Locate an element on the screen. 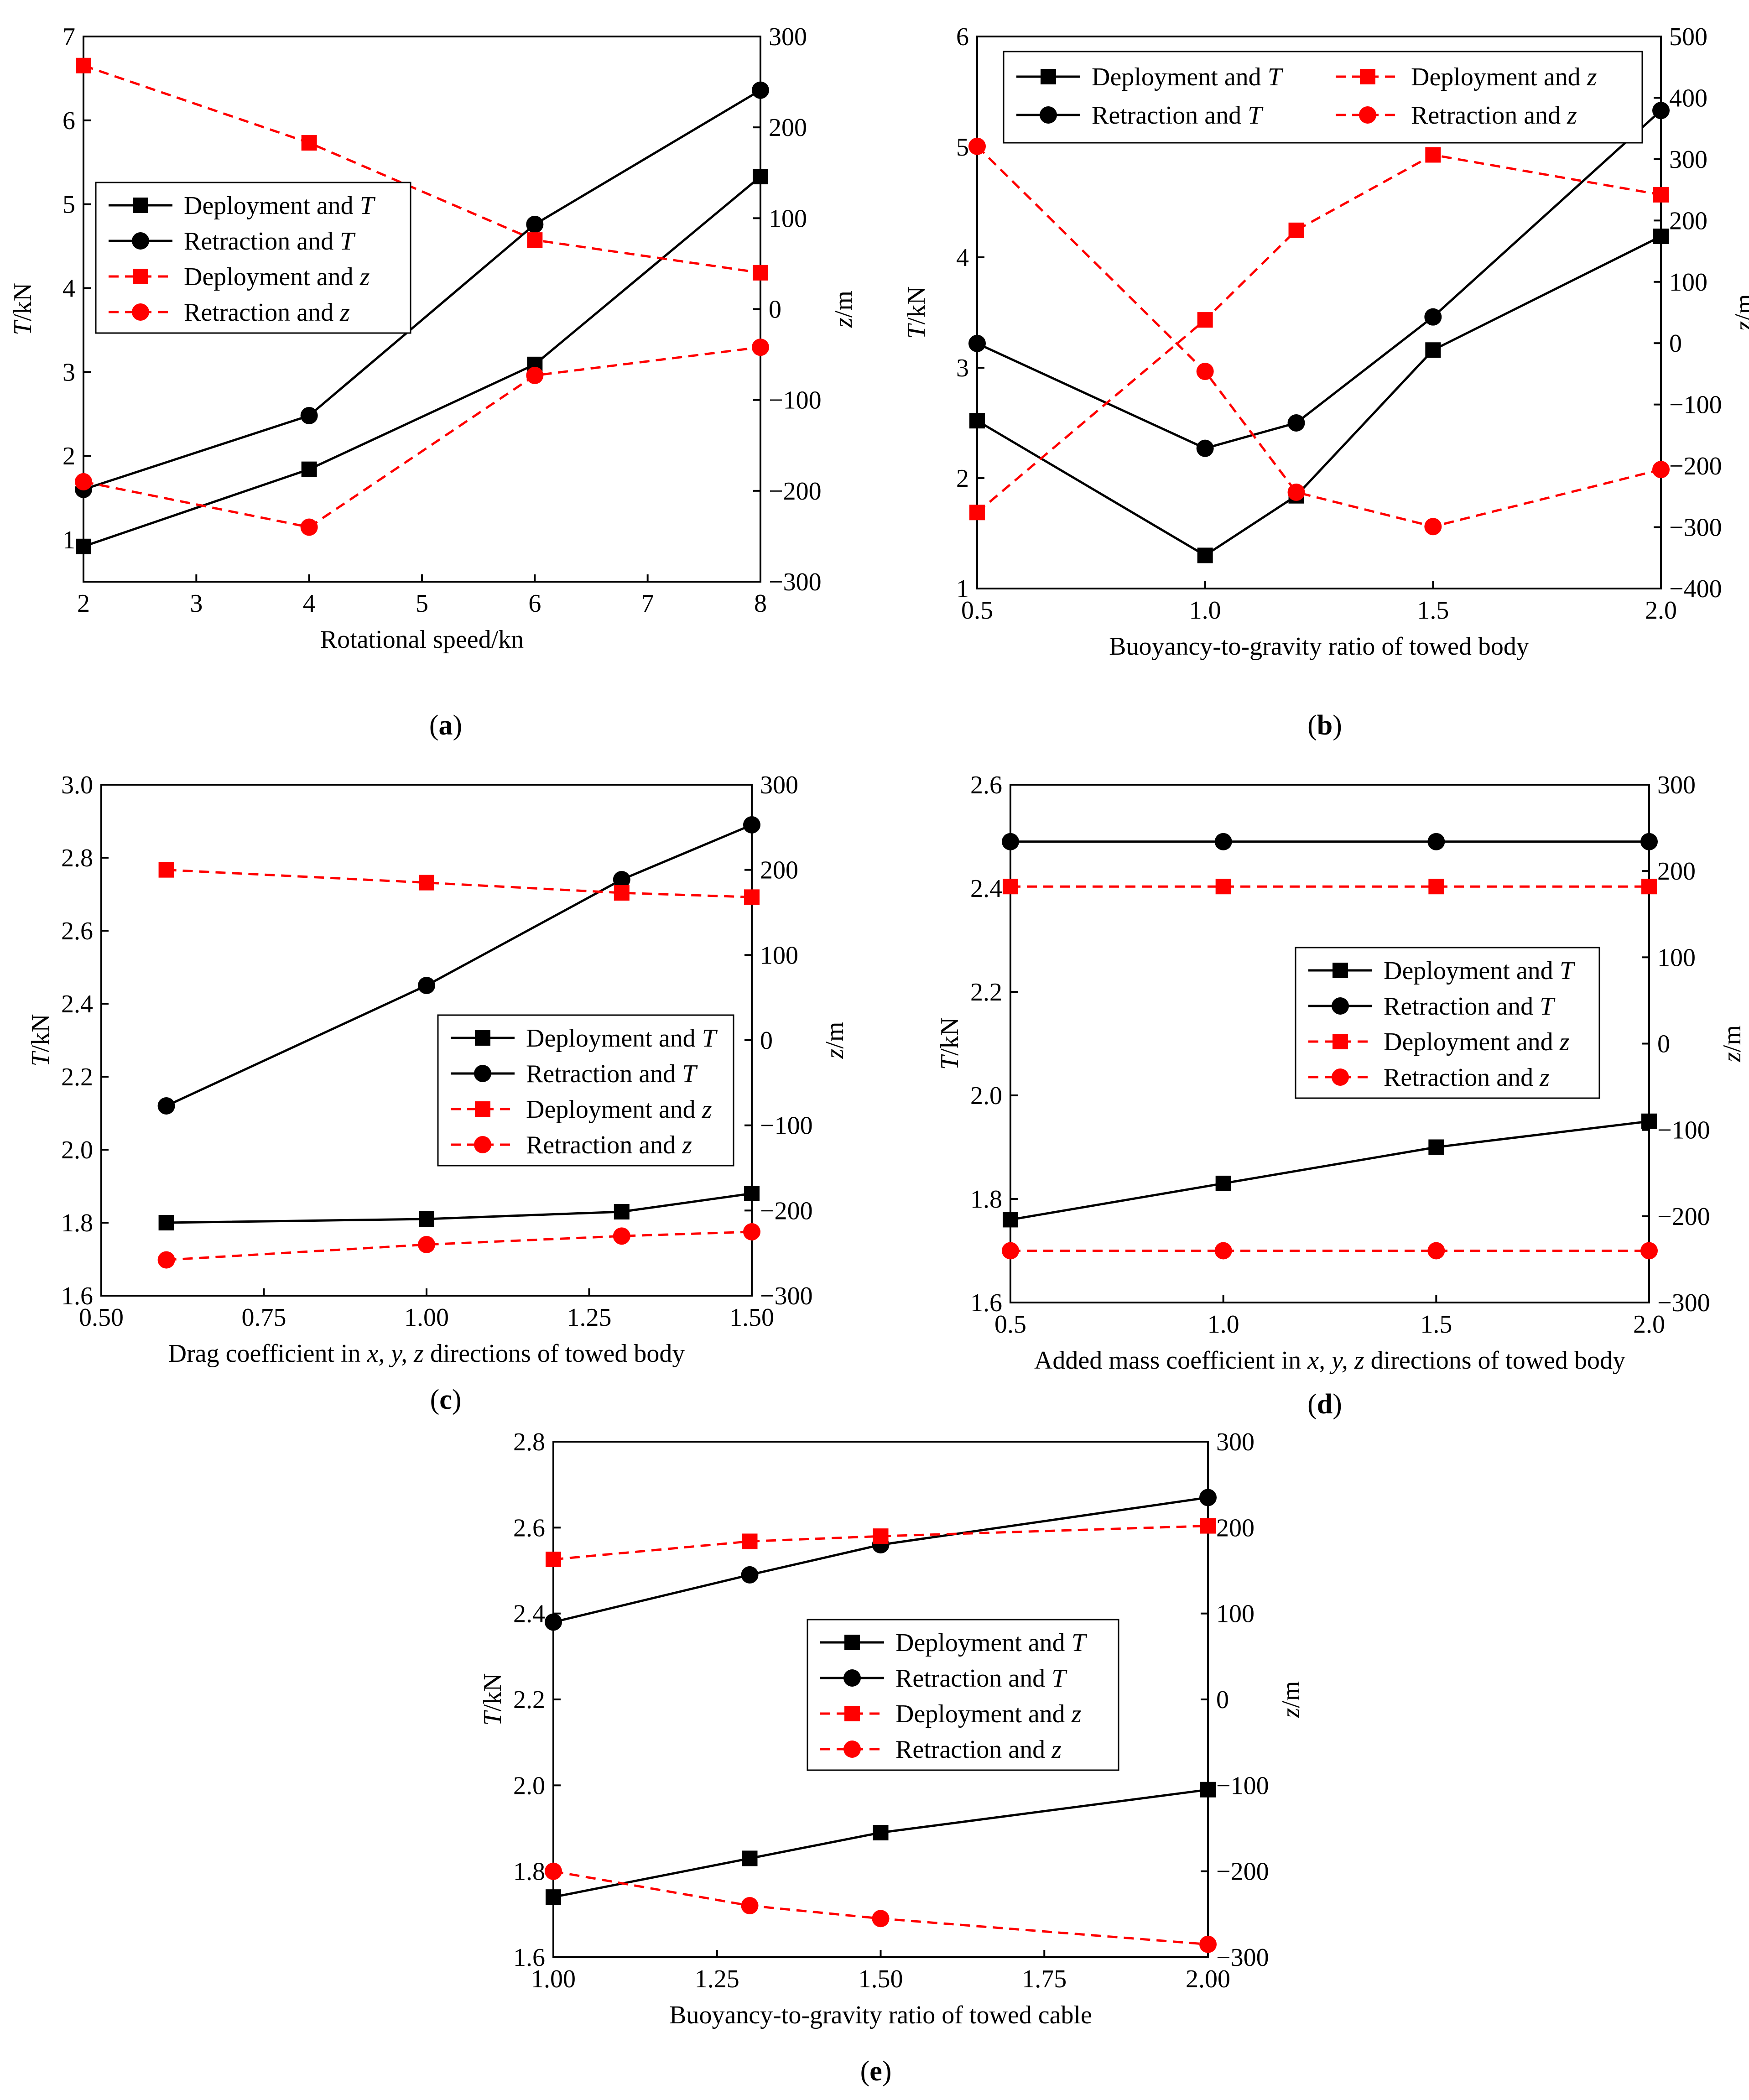 The width and height of the screenshot is (1749, 2100). x-tick-label: 1.25 is located at coordinates (589, 1318).